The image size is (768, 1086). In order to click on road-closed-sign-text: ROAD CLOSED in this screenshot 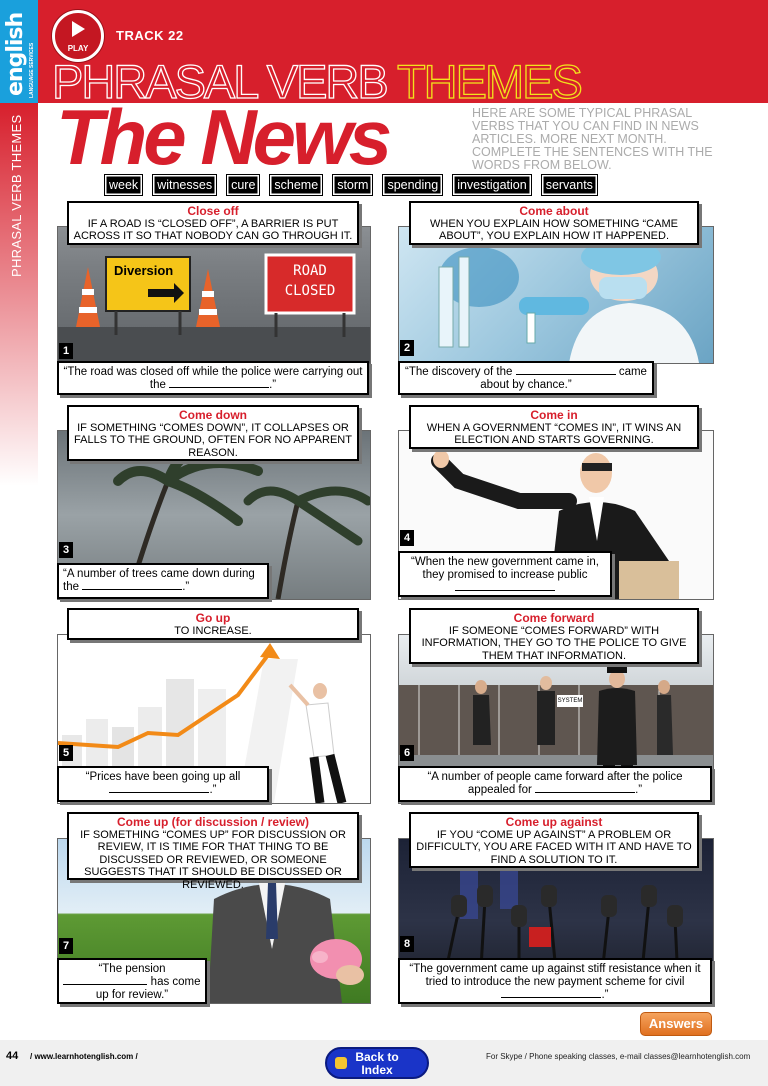, I will do `click(310, 281)`.